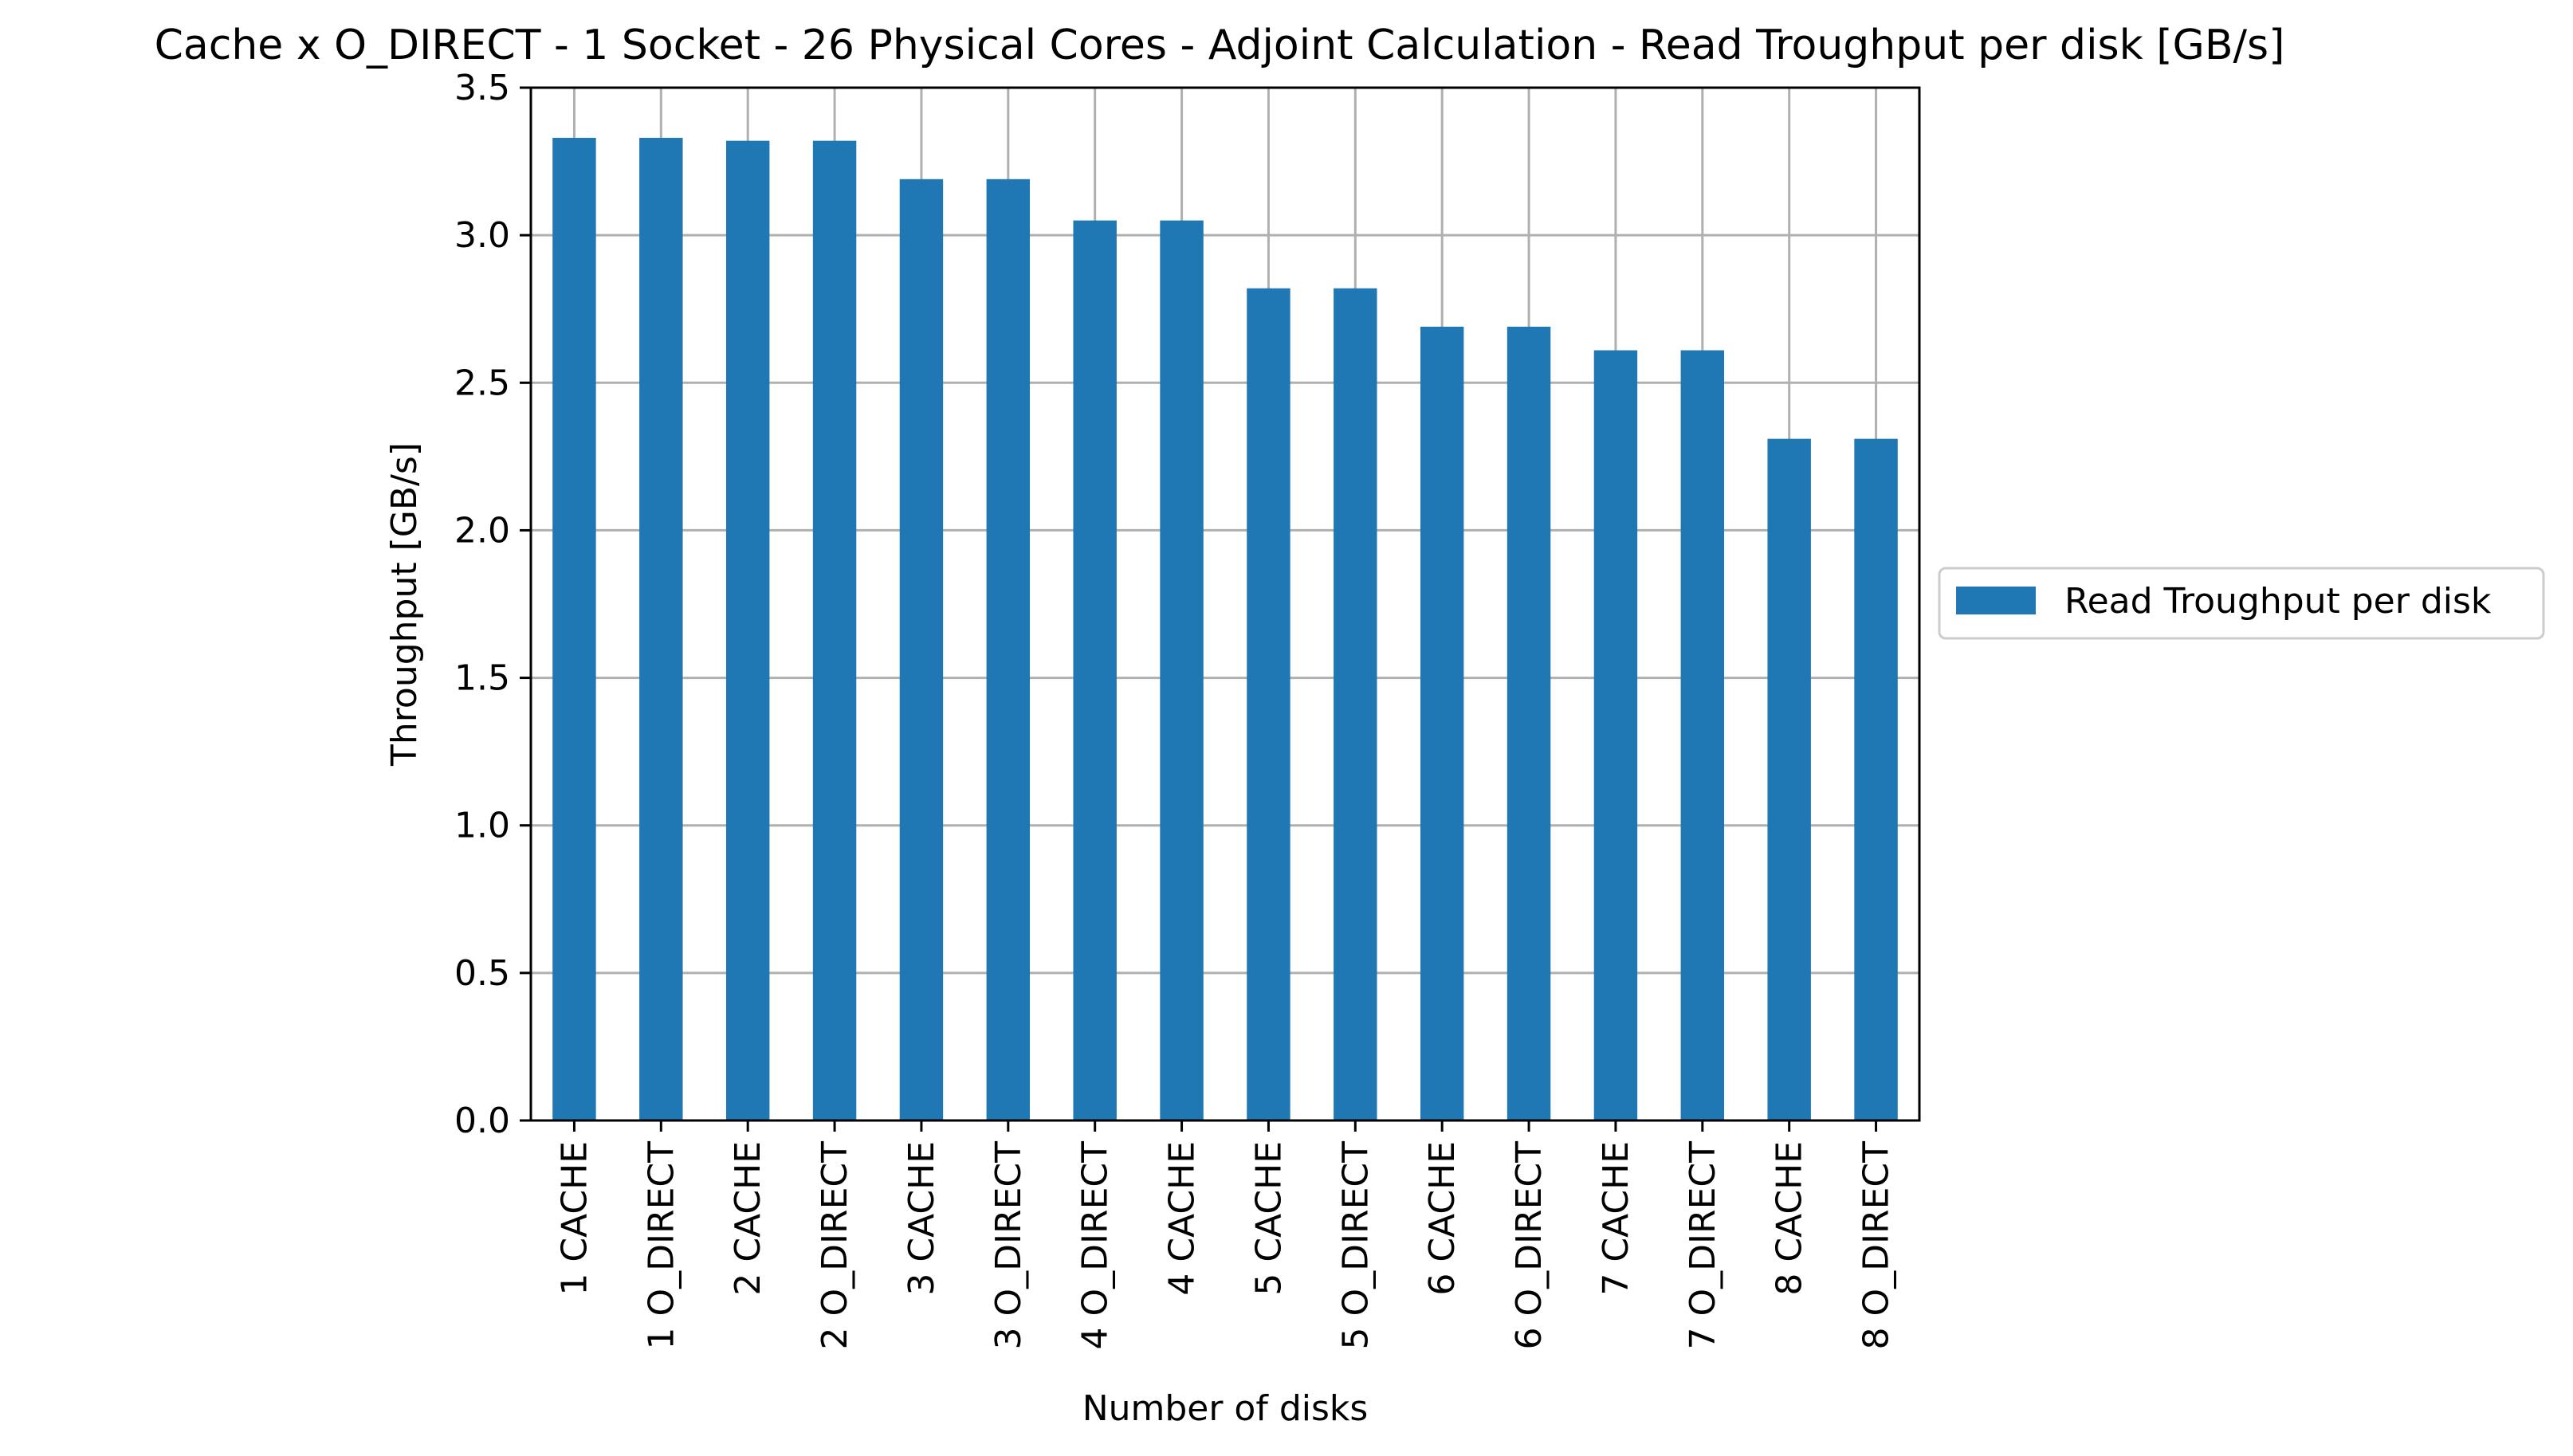 This screenshot has height=1456, width=2573. What do you see at coordinates (574, 1218) in the screenshot?
I see `x-tick-label: 1 CACHE` at bounding box center [574, 1218].